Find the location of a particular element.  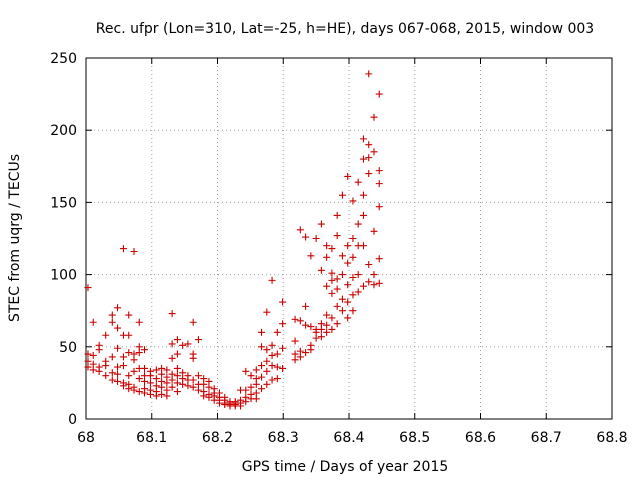

y-axis-label: STEC from uqrg / TECUs is located at coordinates (15, 238).